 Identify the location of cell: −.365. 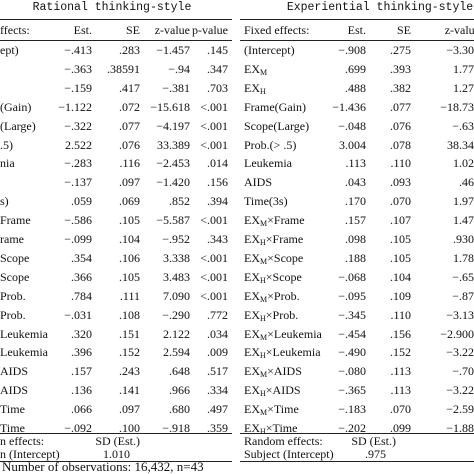
(352, 390).